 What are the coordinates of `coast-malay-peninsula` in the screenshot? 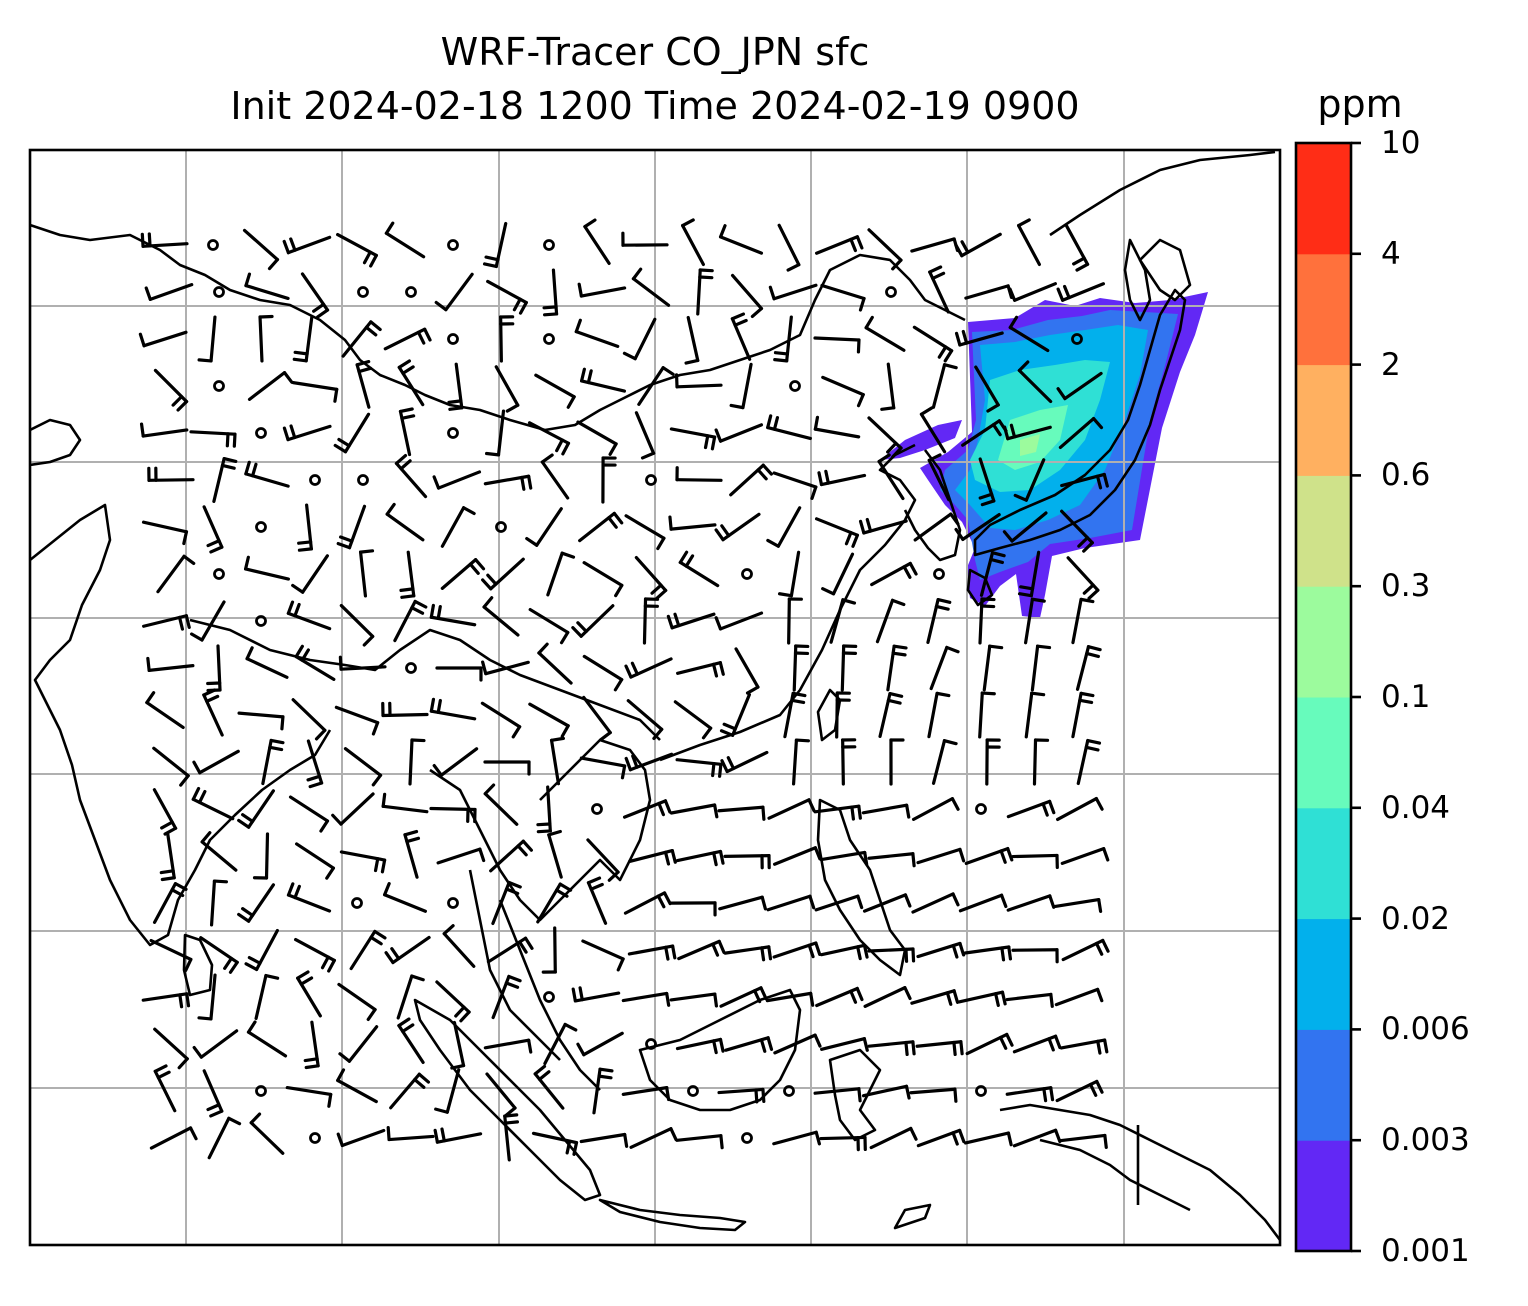 It's located at (514, 965).